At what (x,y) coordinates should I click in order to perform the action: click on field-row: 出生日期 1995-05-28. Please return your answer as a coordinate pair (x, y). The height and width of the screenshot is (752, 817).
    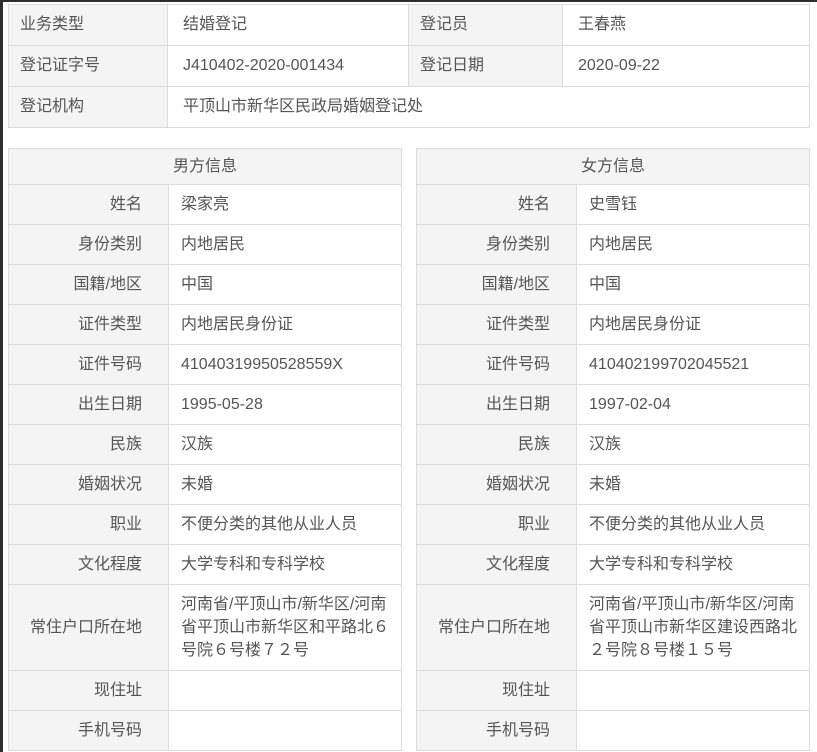
    Looking at the image, I should click on (205, 404).